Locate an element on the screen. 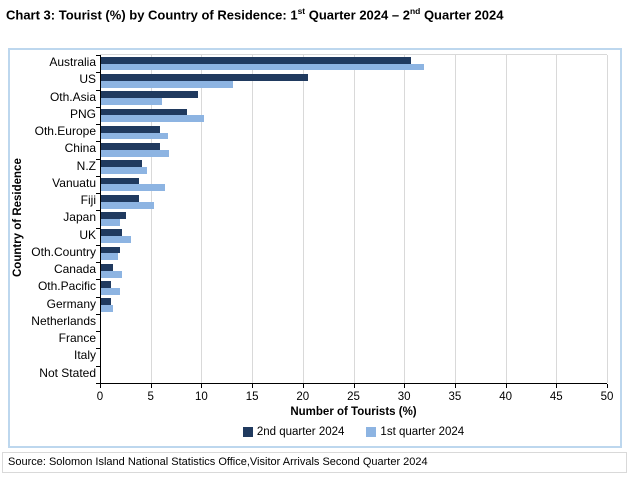 The height and width of the screenshot is (481, 630). x-tick-label: 30 is located at coordinates (404, 397).